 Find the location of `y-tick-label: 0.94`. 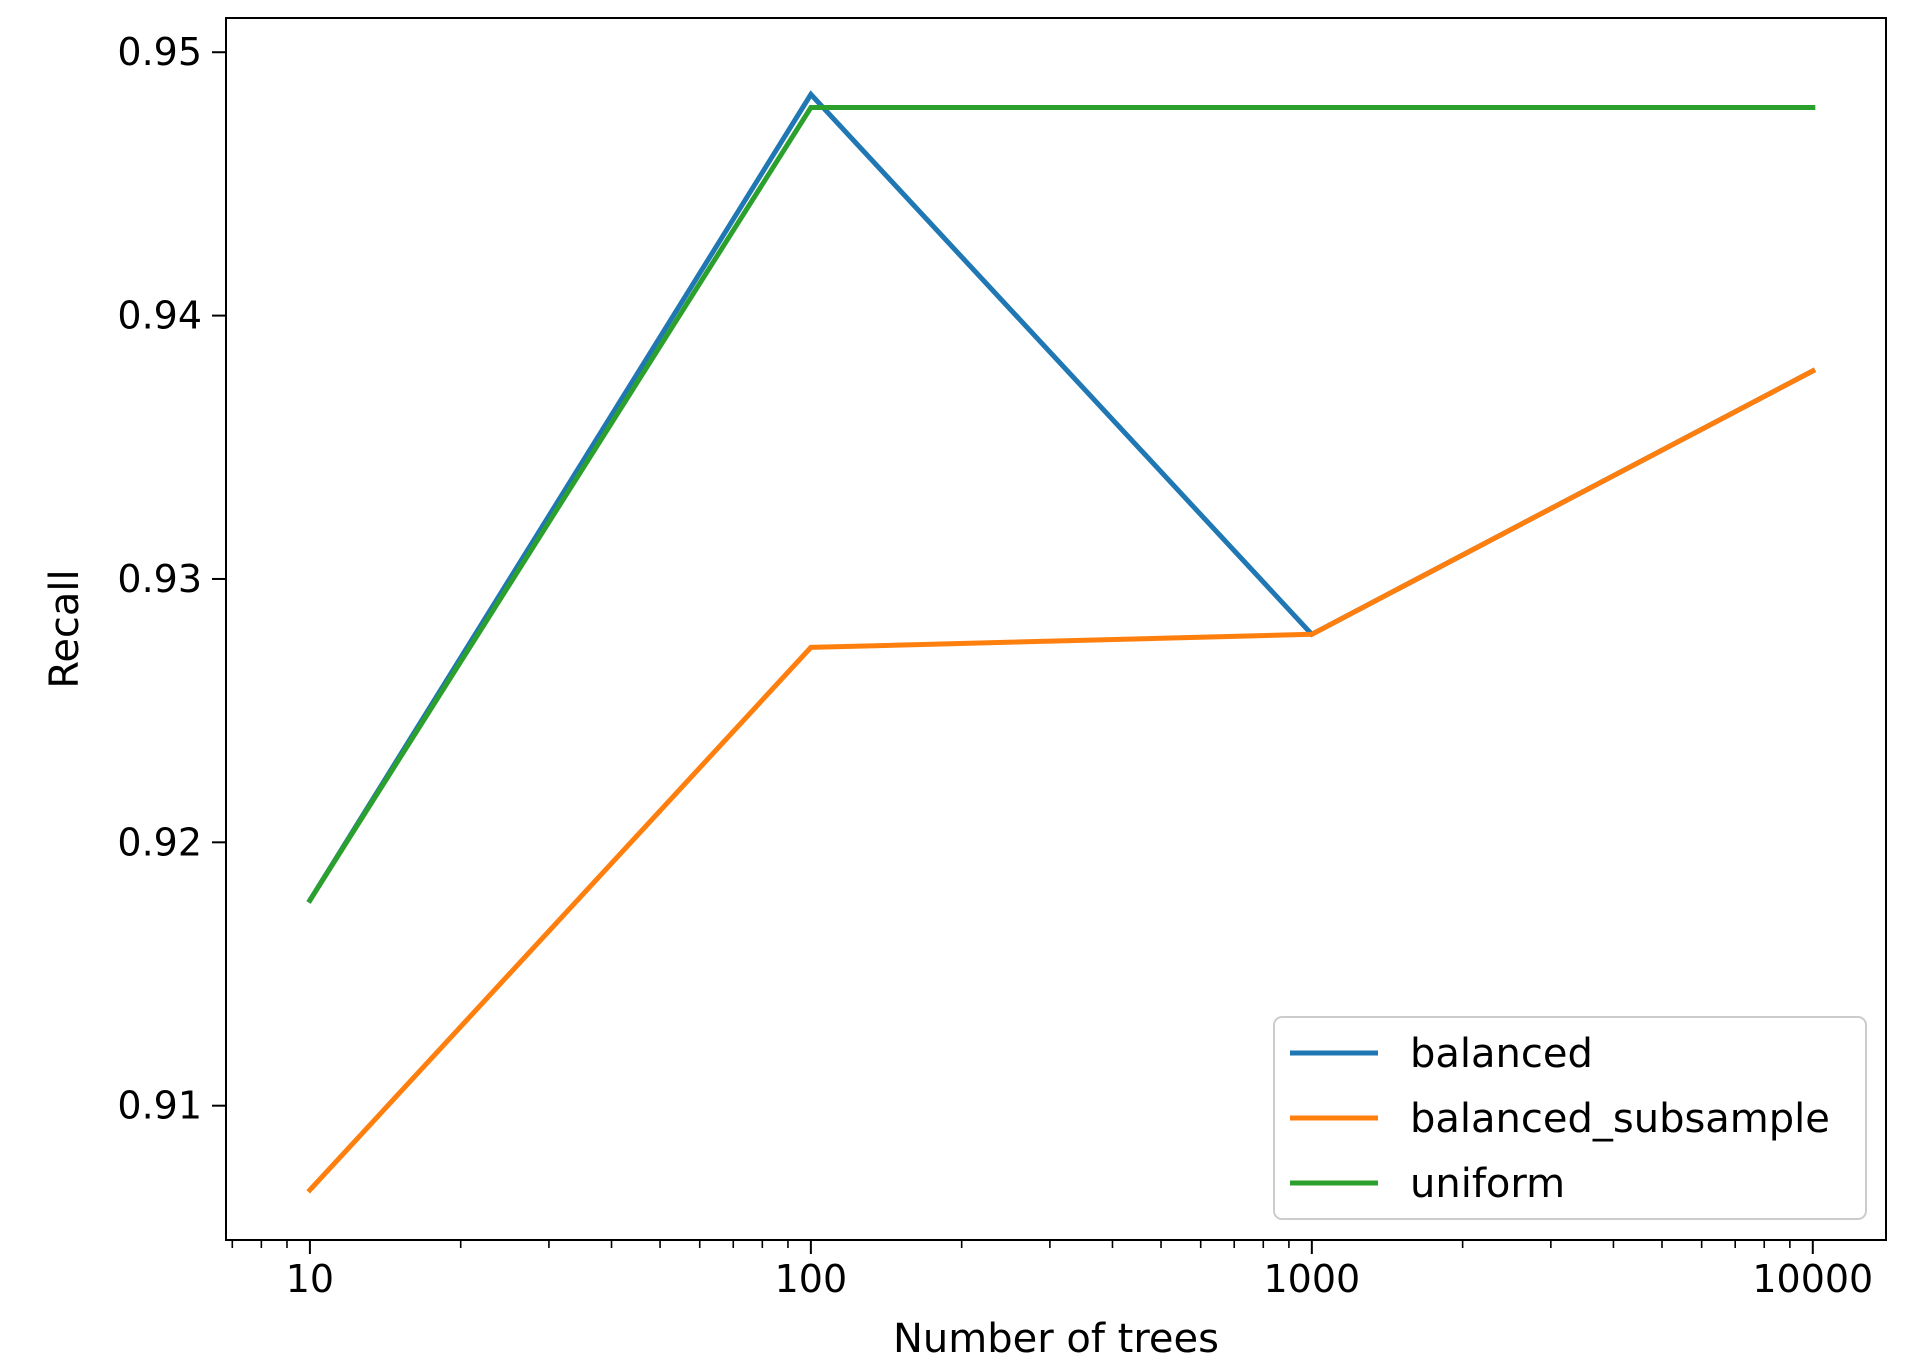

y-tick-label: 0.94 is located at coordinates (159, 316).